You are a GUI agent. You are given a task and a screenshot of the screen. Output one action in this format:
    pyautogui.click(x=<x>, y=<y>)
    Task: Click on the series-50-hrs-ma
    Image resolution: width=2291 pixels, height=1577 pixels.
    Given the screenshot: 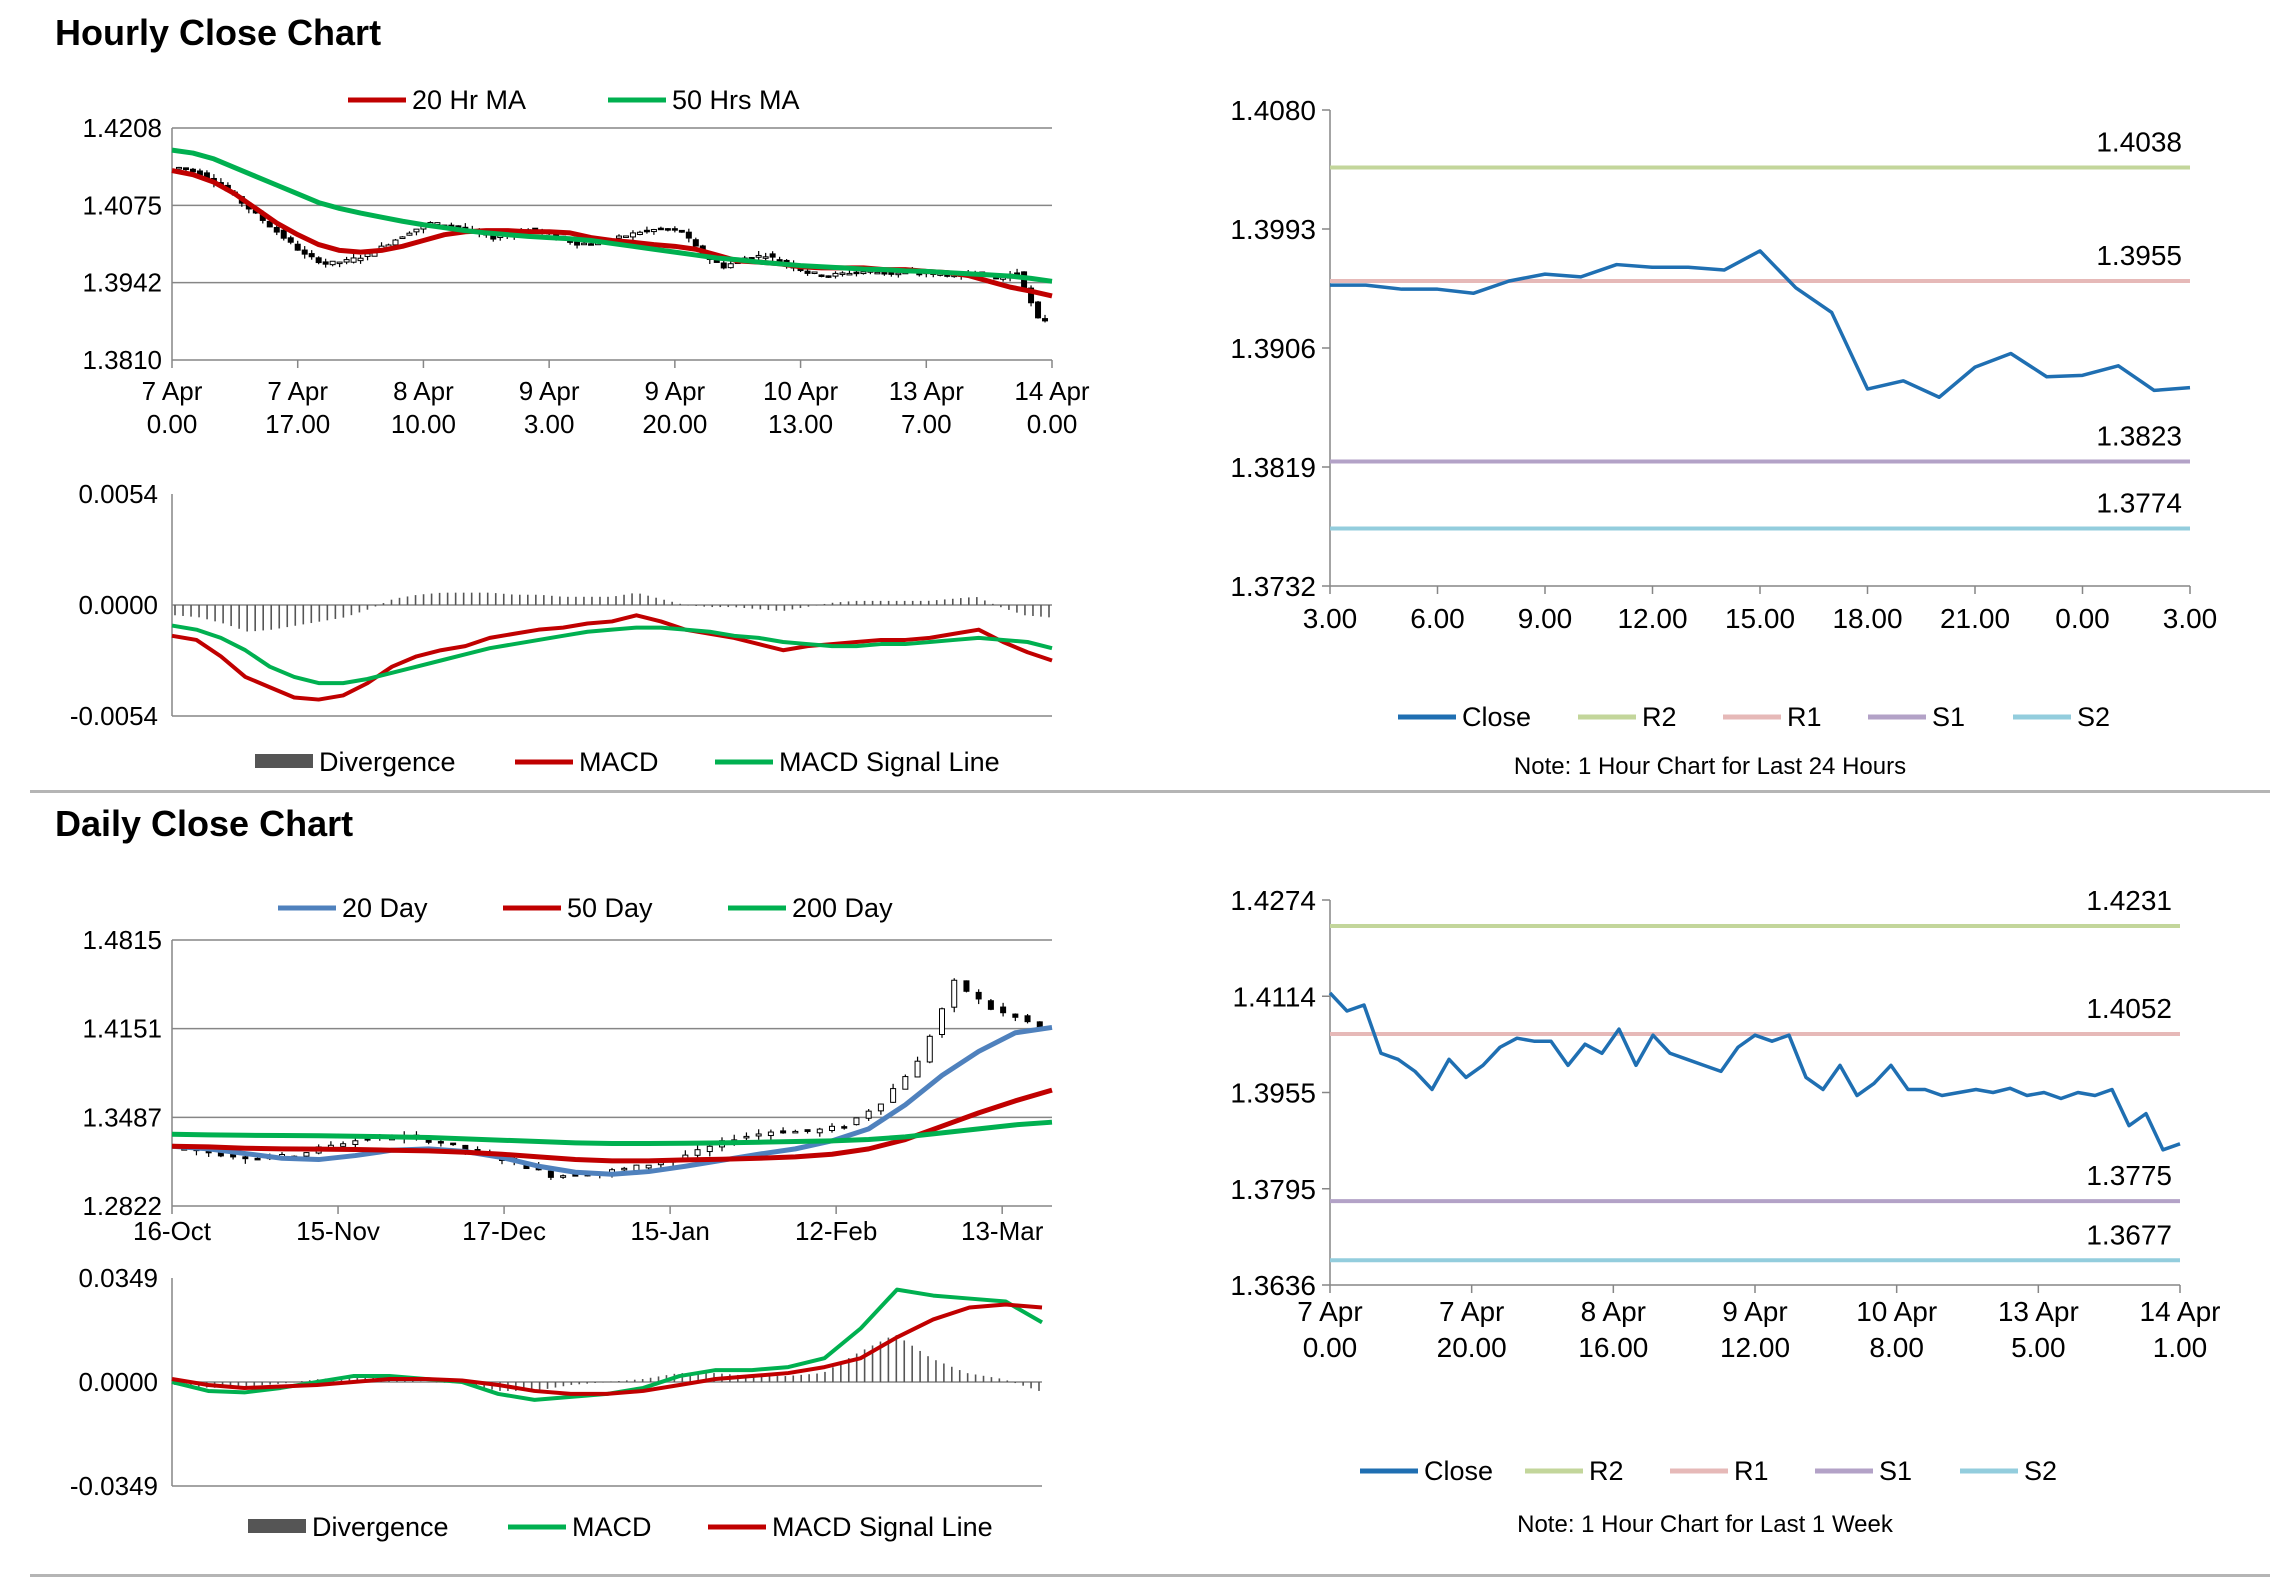 What is the action you would take?
    pyautogui.click(x=612, y=215)
    